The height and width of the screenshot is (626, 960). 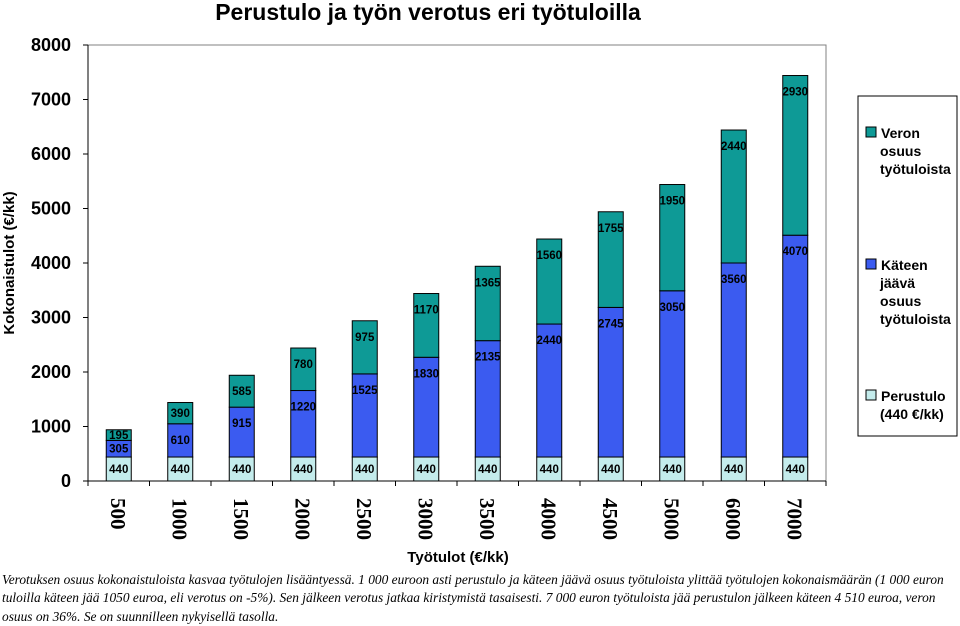 I want to click on data-label: 390, so click(x=180, y=414).